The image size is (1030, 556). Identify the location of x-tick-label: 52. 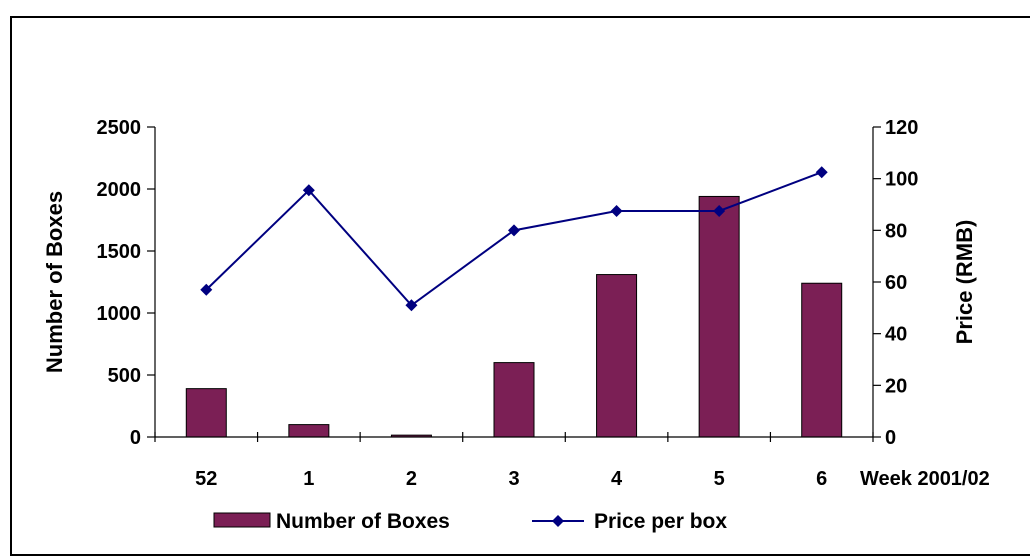
(206, 479).